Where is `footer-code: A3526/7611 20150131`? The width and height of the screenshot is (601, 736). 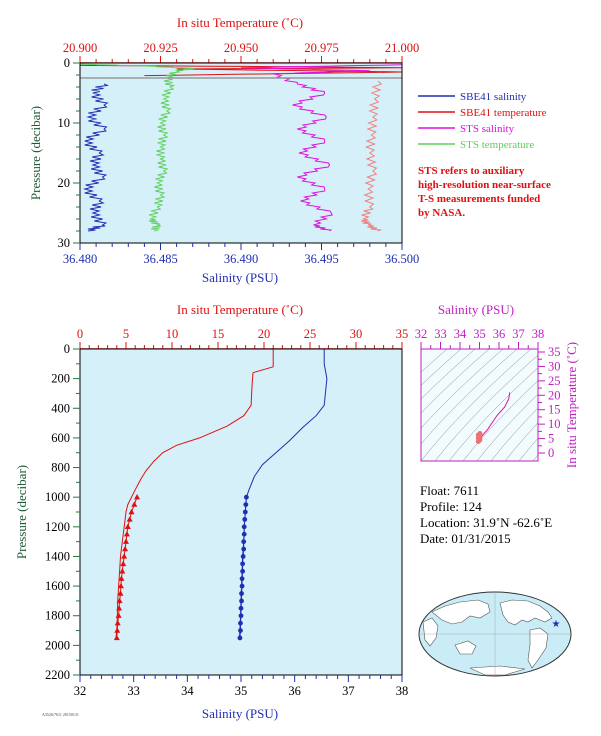
footer-code: A3526/7611 20150131 is located at coordinates (60, 714).